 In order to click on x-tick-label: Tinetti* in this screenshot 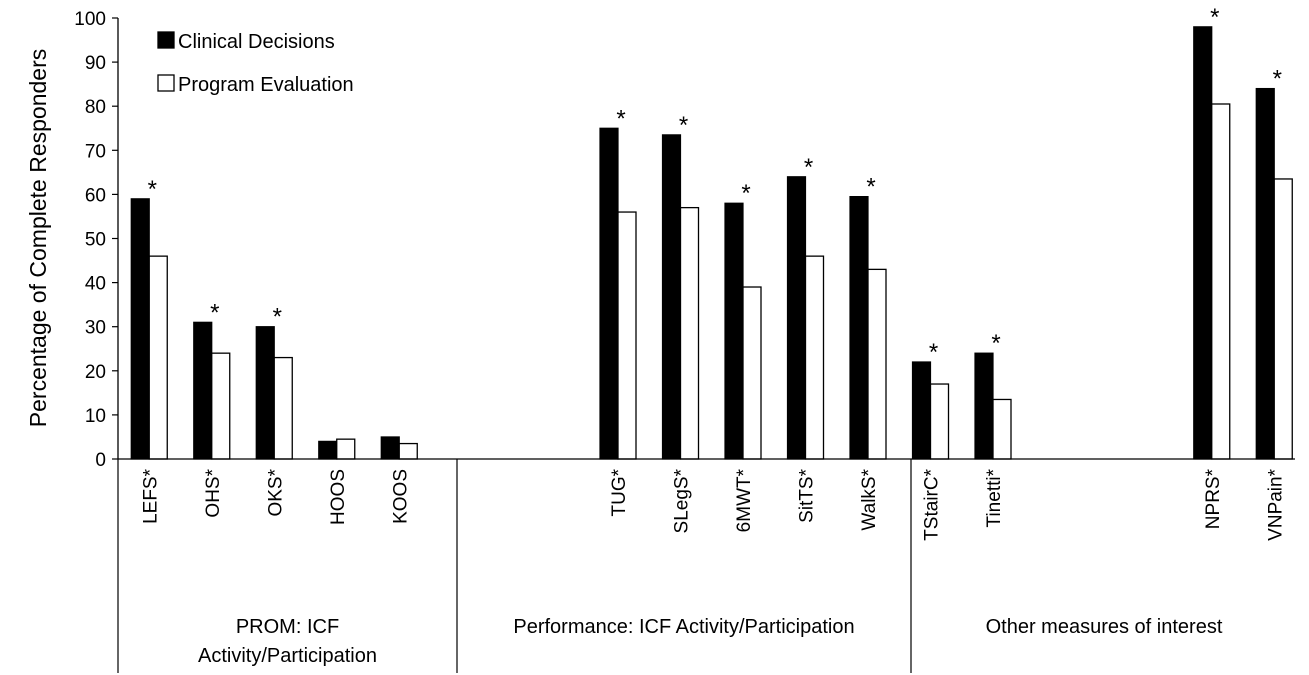, I will do `click(994, 497)`.